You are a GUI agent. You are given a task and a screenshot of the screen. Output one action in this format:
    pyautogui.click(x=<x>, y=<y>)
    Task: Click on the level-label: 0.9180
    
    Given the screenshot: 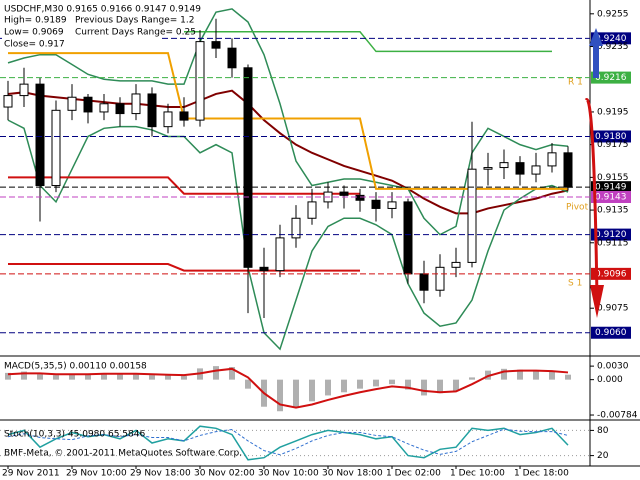 What is the action you would take?
    pyautogui.click(x=611, y=137)
    